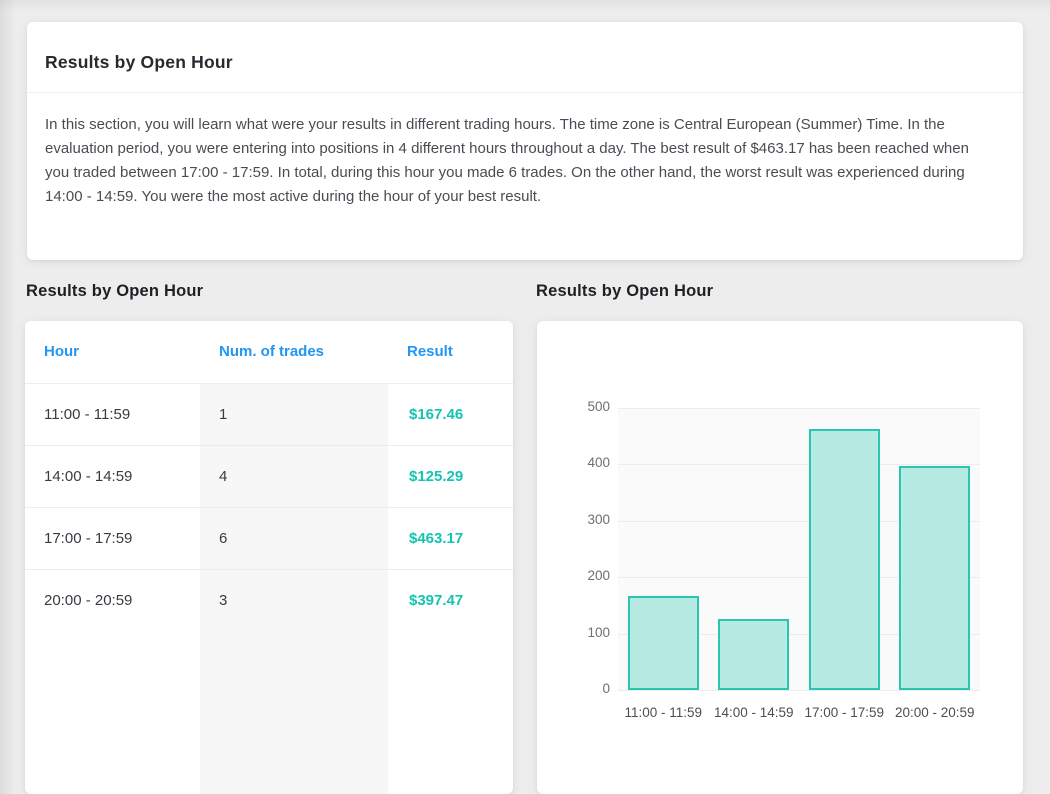  I want to click on x-axis-tick-label: 17:00 - 17:59, so click(844, 712).